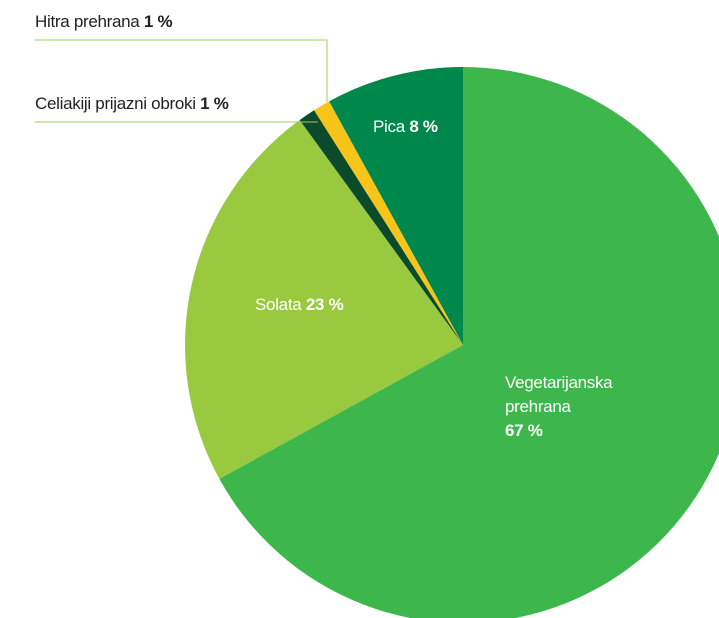 The image size is (719, 618). I want to click on slice-label: Hitra prehrana 1 %, so click(104, 22).